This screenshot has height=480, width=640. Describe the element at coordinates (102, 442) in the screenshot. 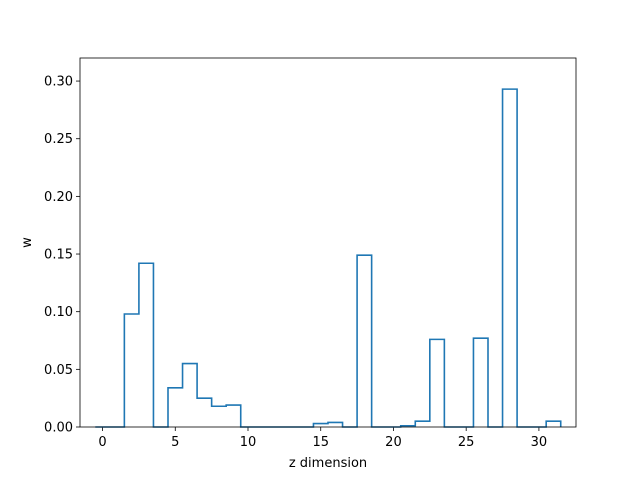

I see `x-tick-label: 0` at that location.